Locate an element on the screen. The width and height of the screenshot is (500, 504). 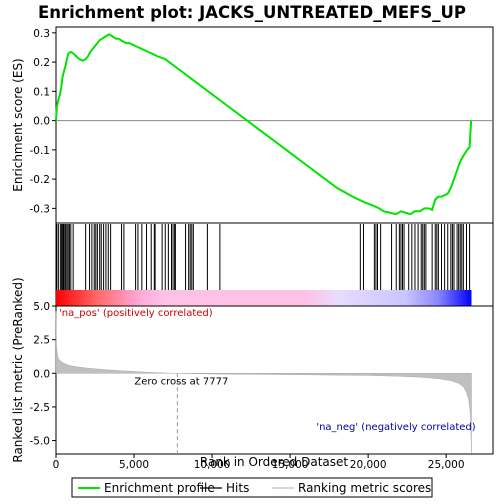
es-y-tick-label: -0.1 is located at coordinates (40, 151).